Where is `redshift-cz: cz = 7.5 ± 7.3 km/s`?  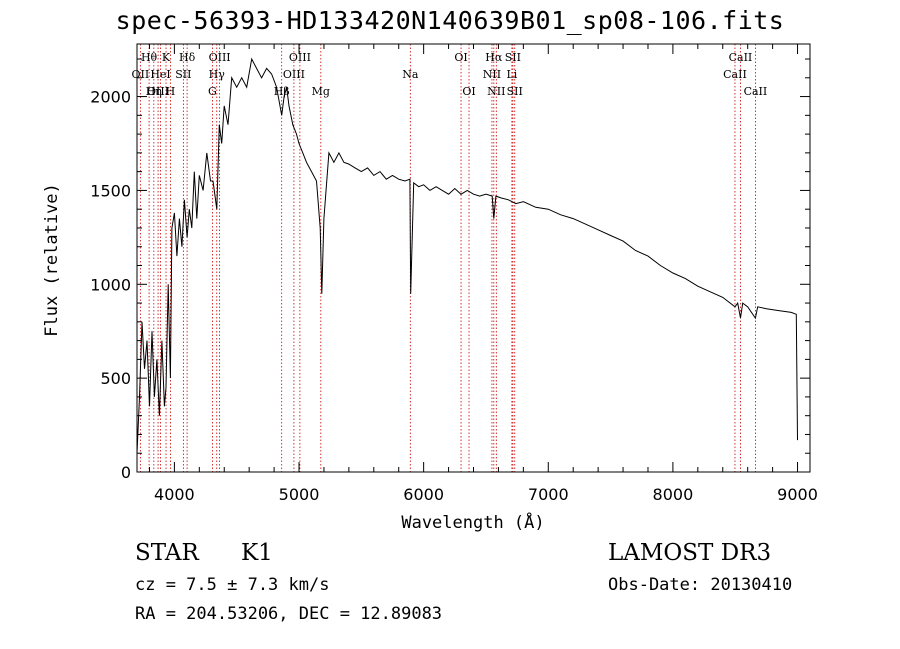
redshift-cz: cz = 7.5 ± 7.3 km/s is located at coordinates (232, 585).